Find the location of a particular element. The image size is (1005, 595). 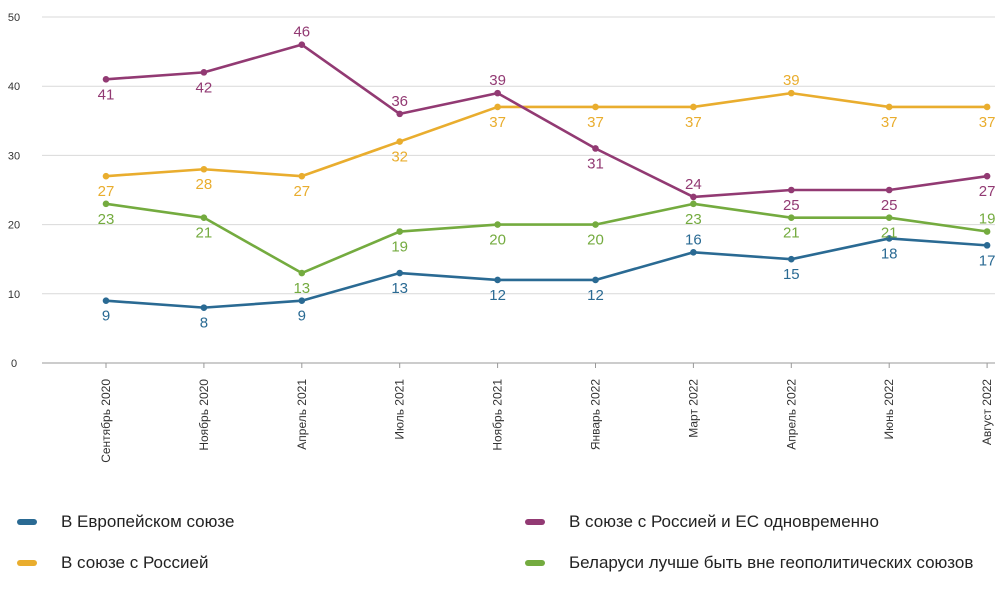

x-tick-label: Ноябрь 2021 is located at coordinates (498, 415).